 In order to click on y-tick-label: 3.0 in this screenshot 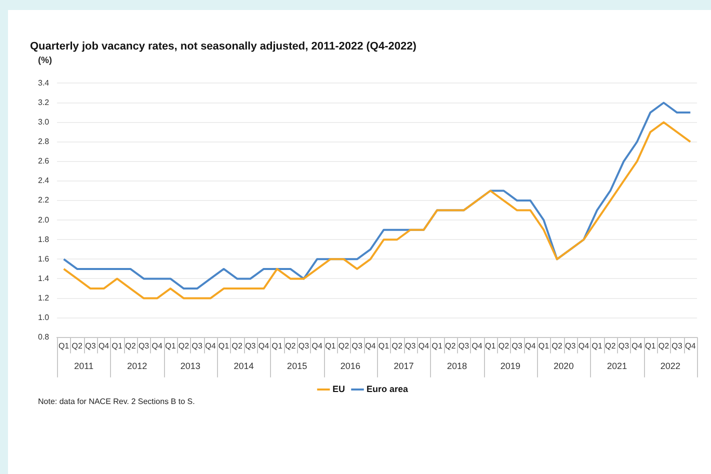, I will do `click(44, 122)`.